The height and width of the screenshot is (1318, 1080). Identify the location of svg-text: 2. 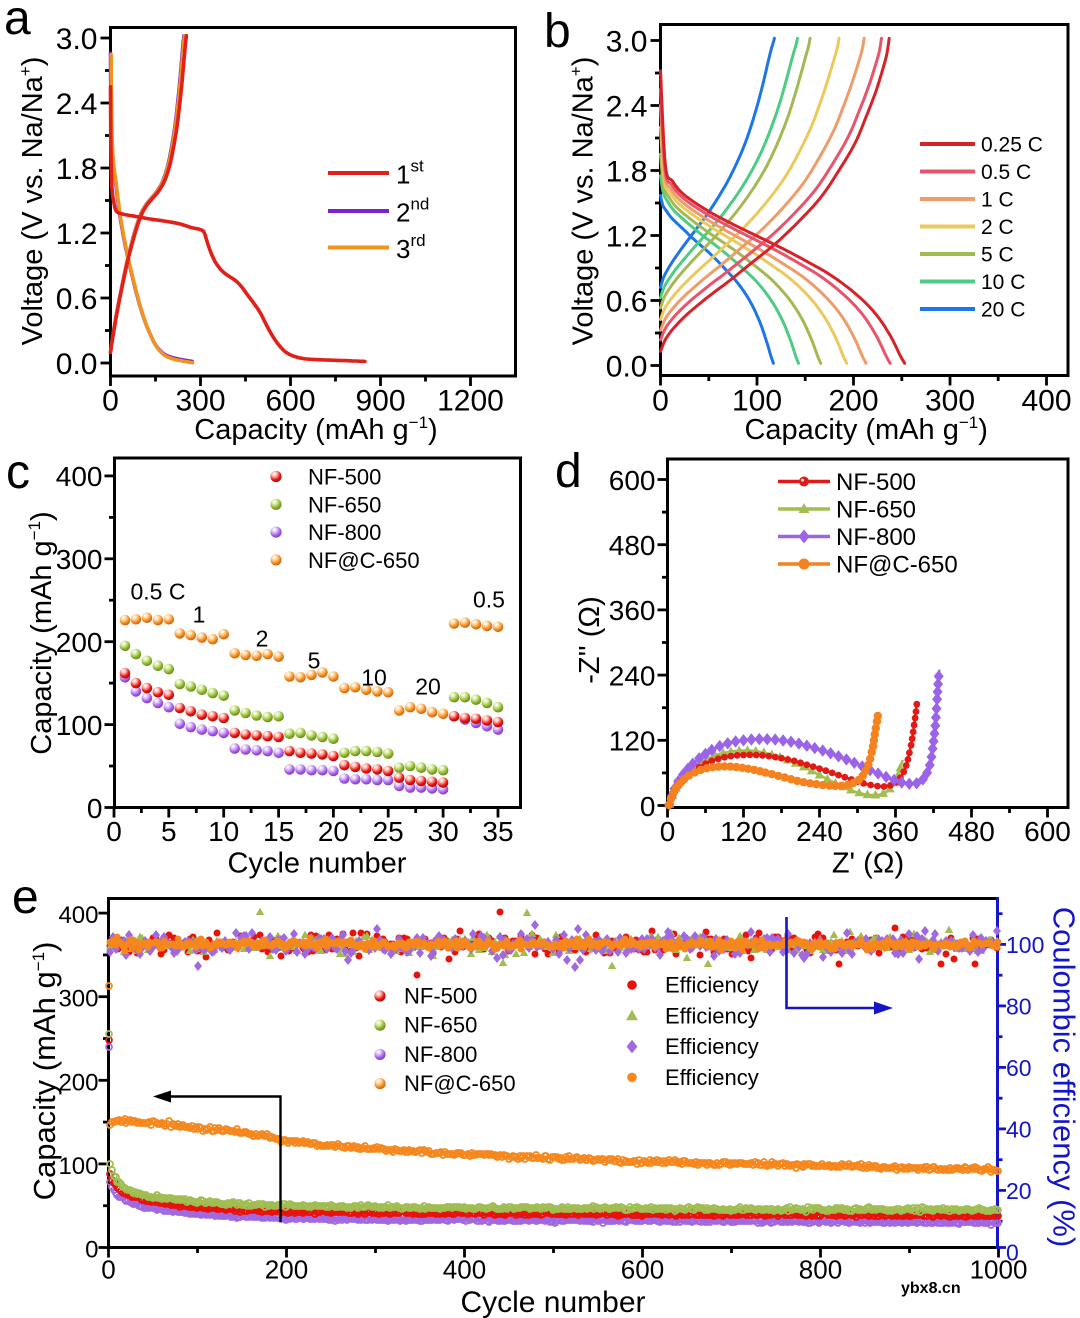
(262, 639).